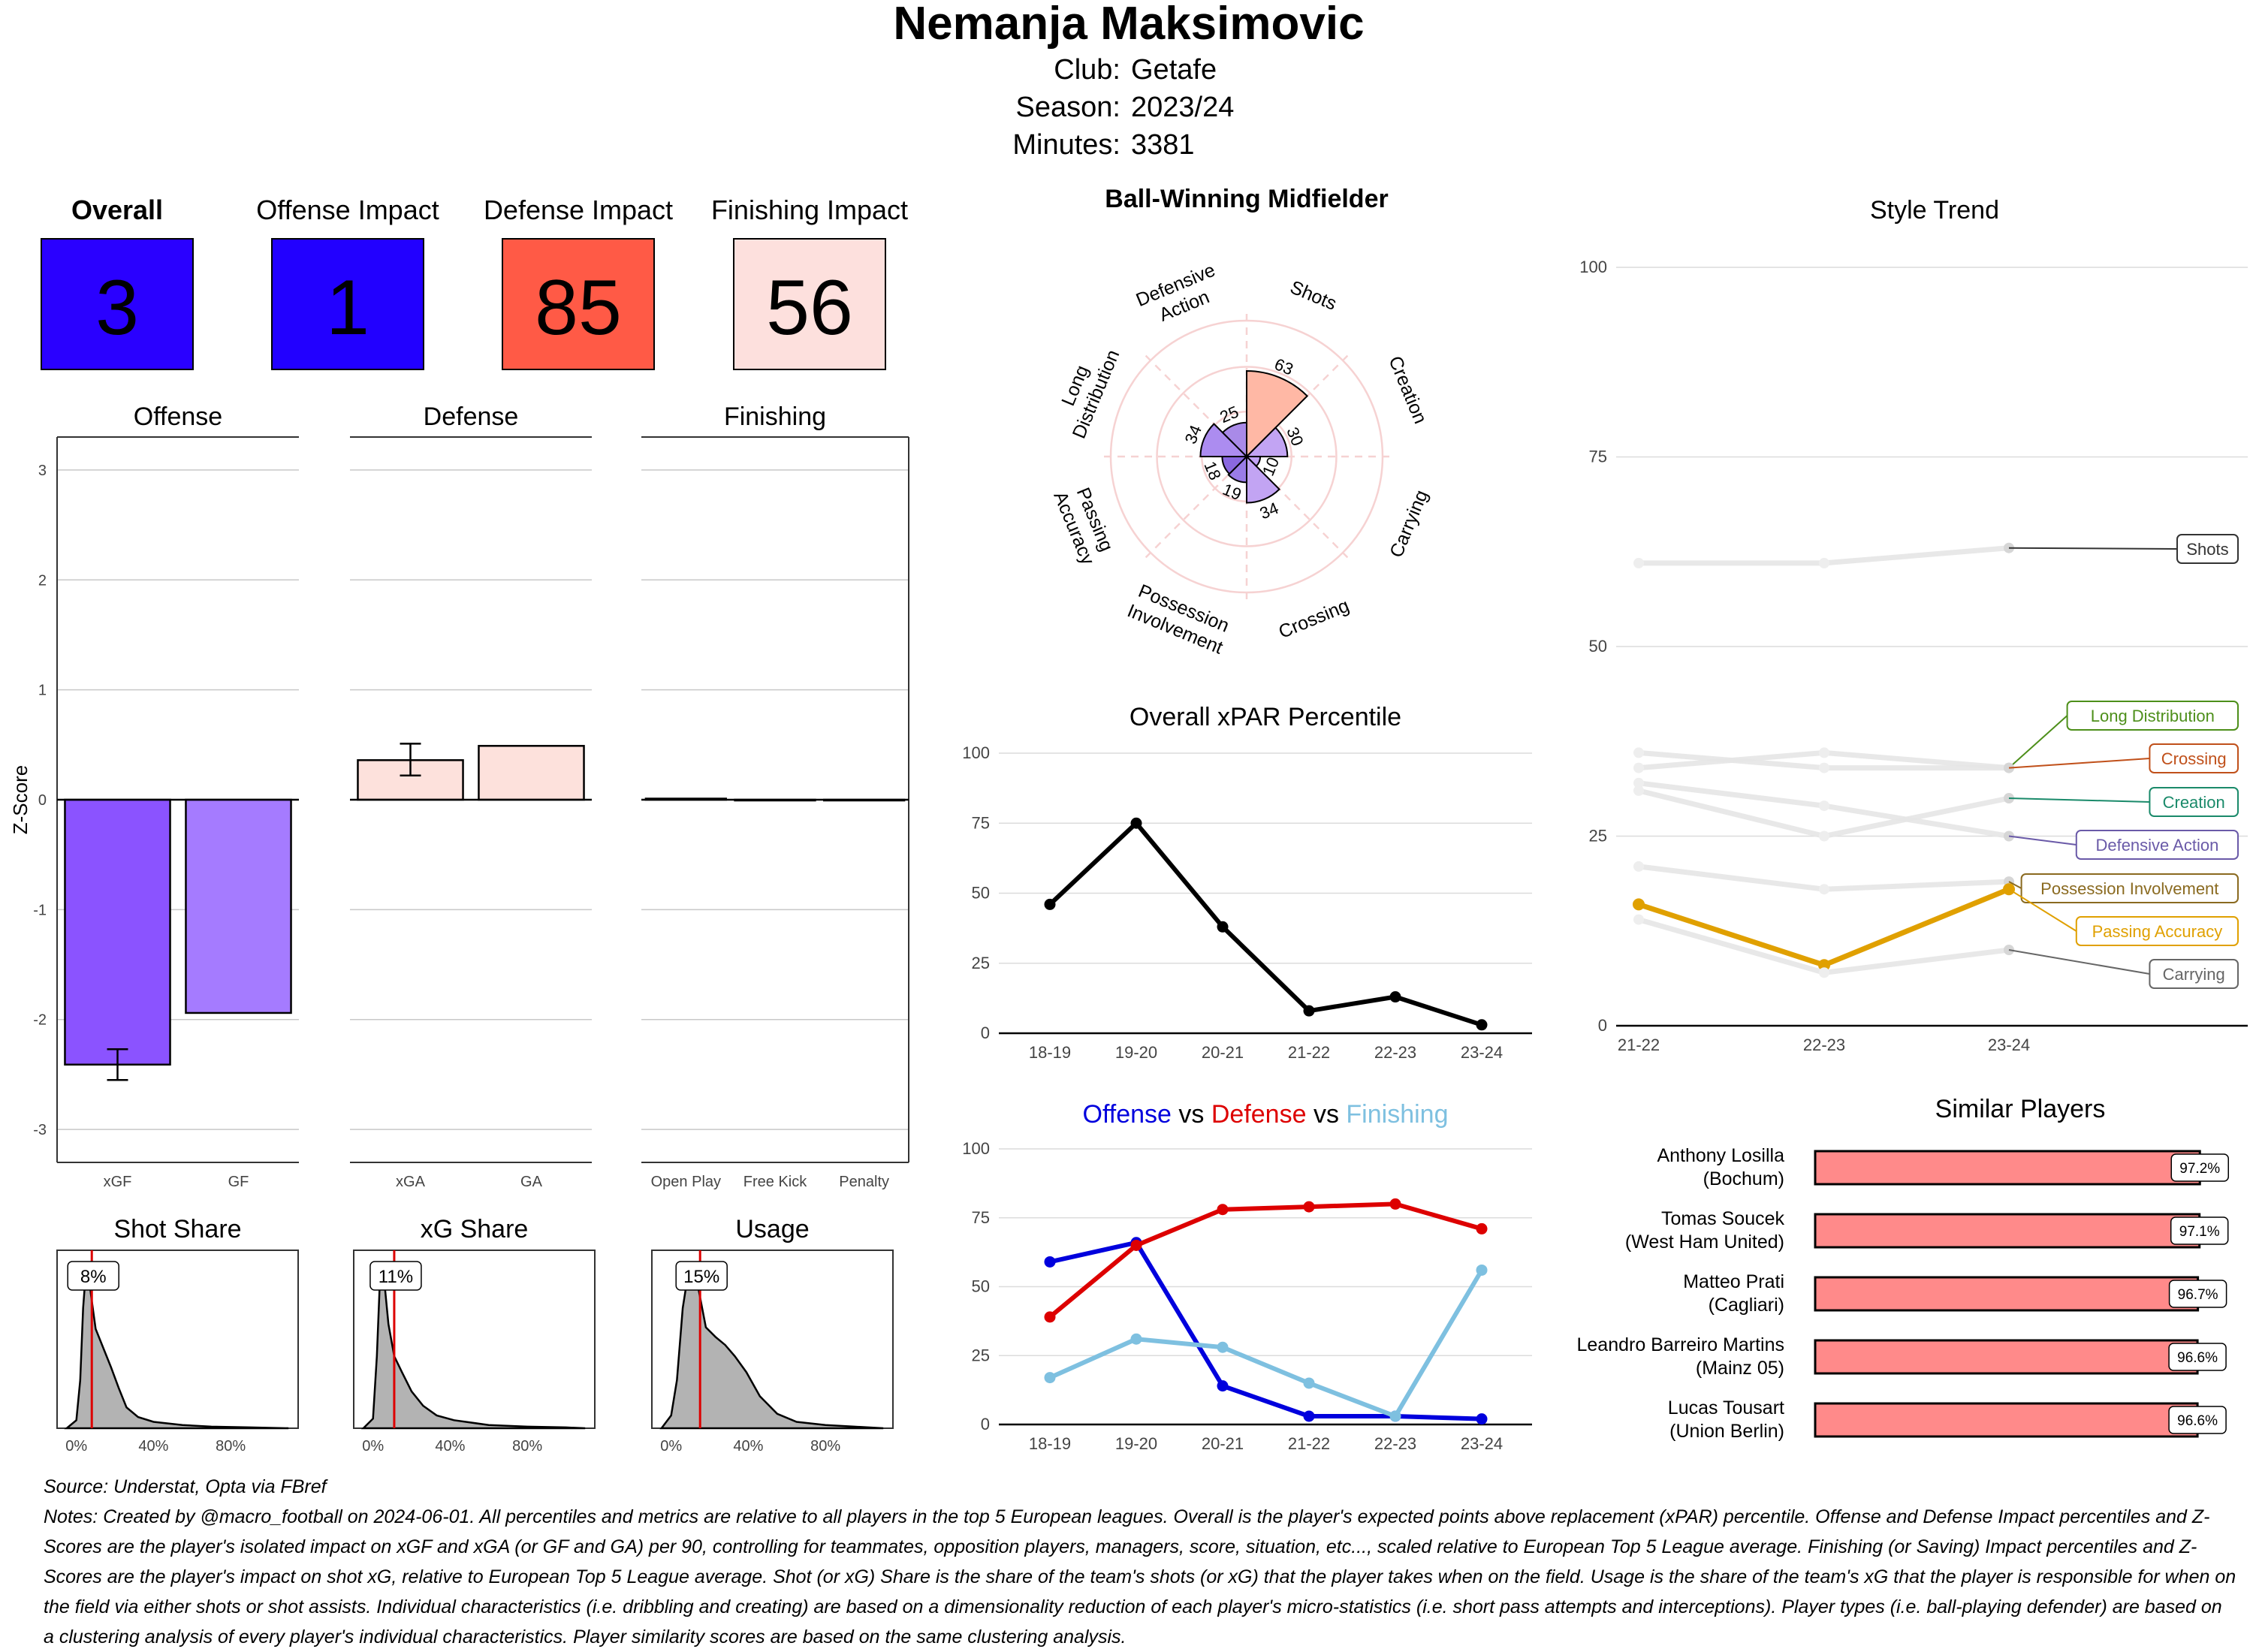 The image size is (2253, 1652). Describe the element at coordinates (2153, 716) in the screenshot. I see `trend-label: Long Distribution` at that location.